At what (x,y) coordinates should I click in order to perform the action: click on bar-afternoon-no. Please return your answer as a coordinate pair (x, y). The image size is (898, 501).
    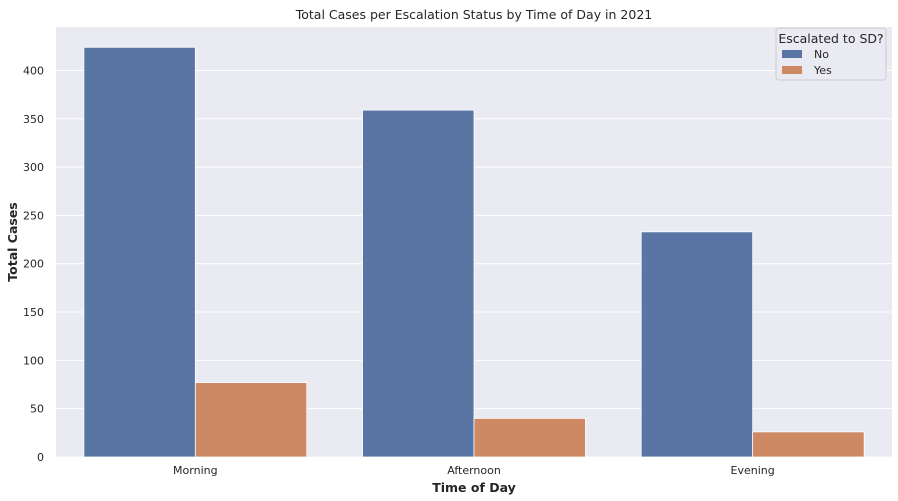
    Looking at the image, I should click on (418, 283).